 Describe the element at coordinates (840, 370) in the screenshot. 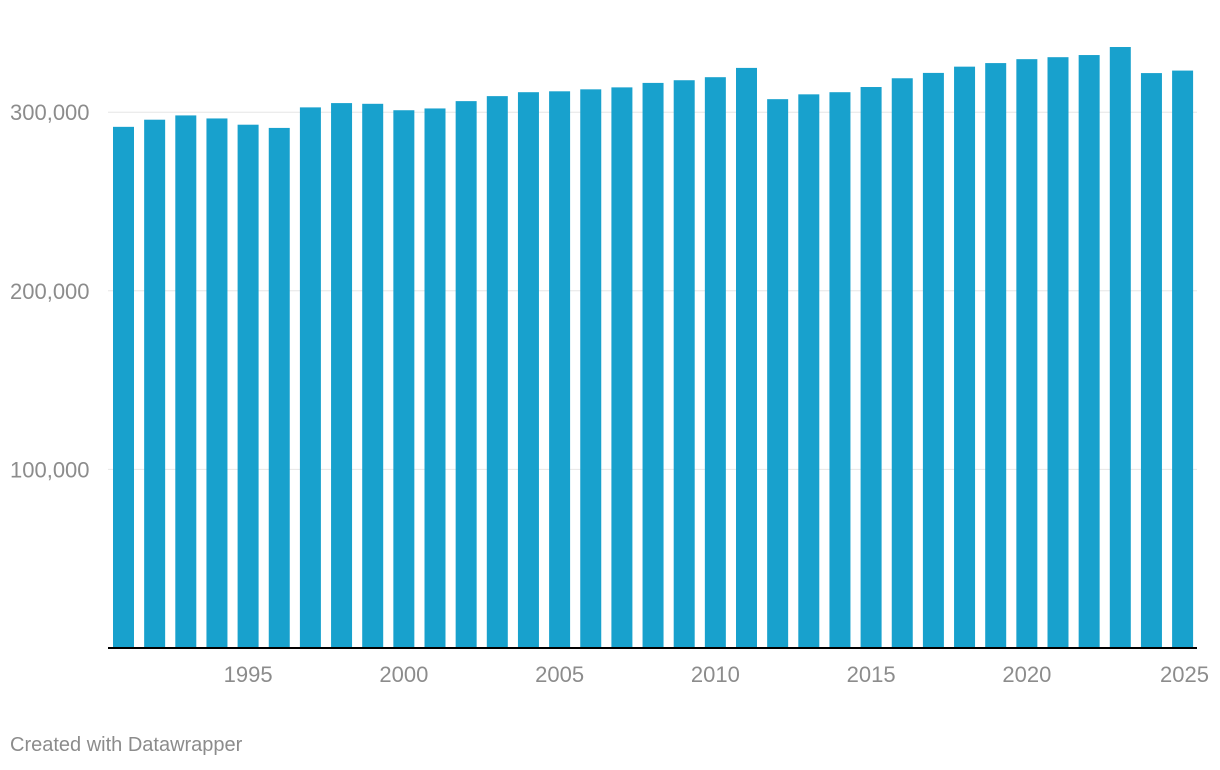

I see `bar-2014` at that location.